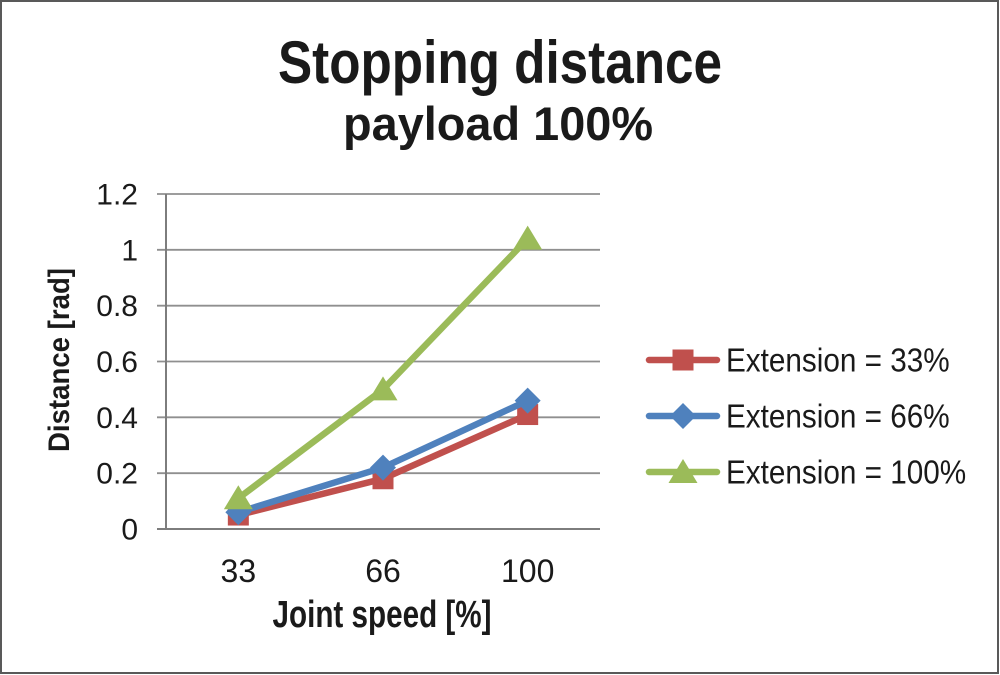 This screenshot has height=675, width=1000. Describe the element at coordinates (382, 615) in the screenshot. I see `x-axis-title: Joint speed [%]` at that location.